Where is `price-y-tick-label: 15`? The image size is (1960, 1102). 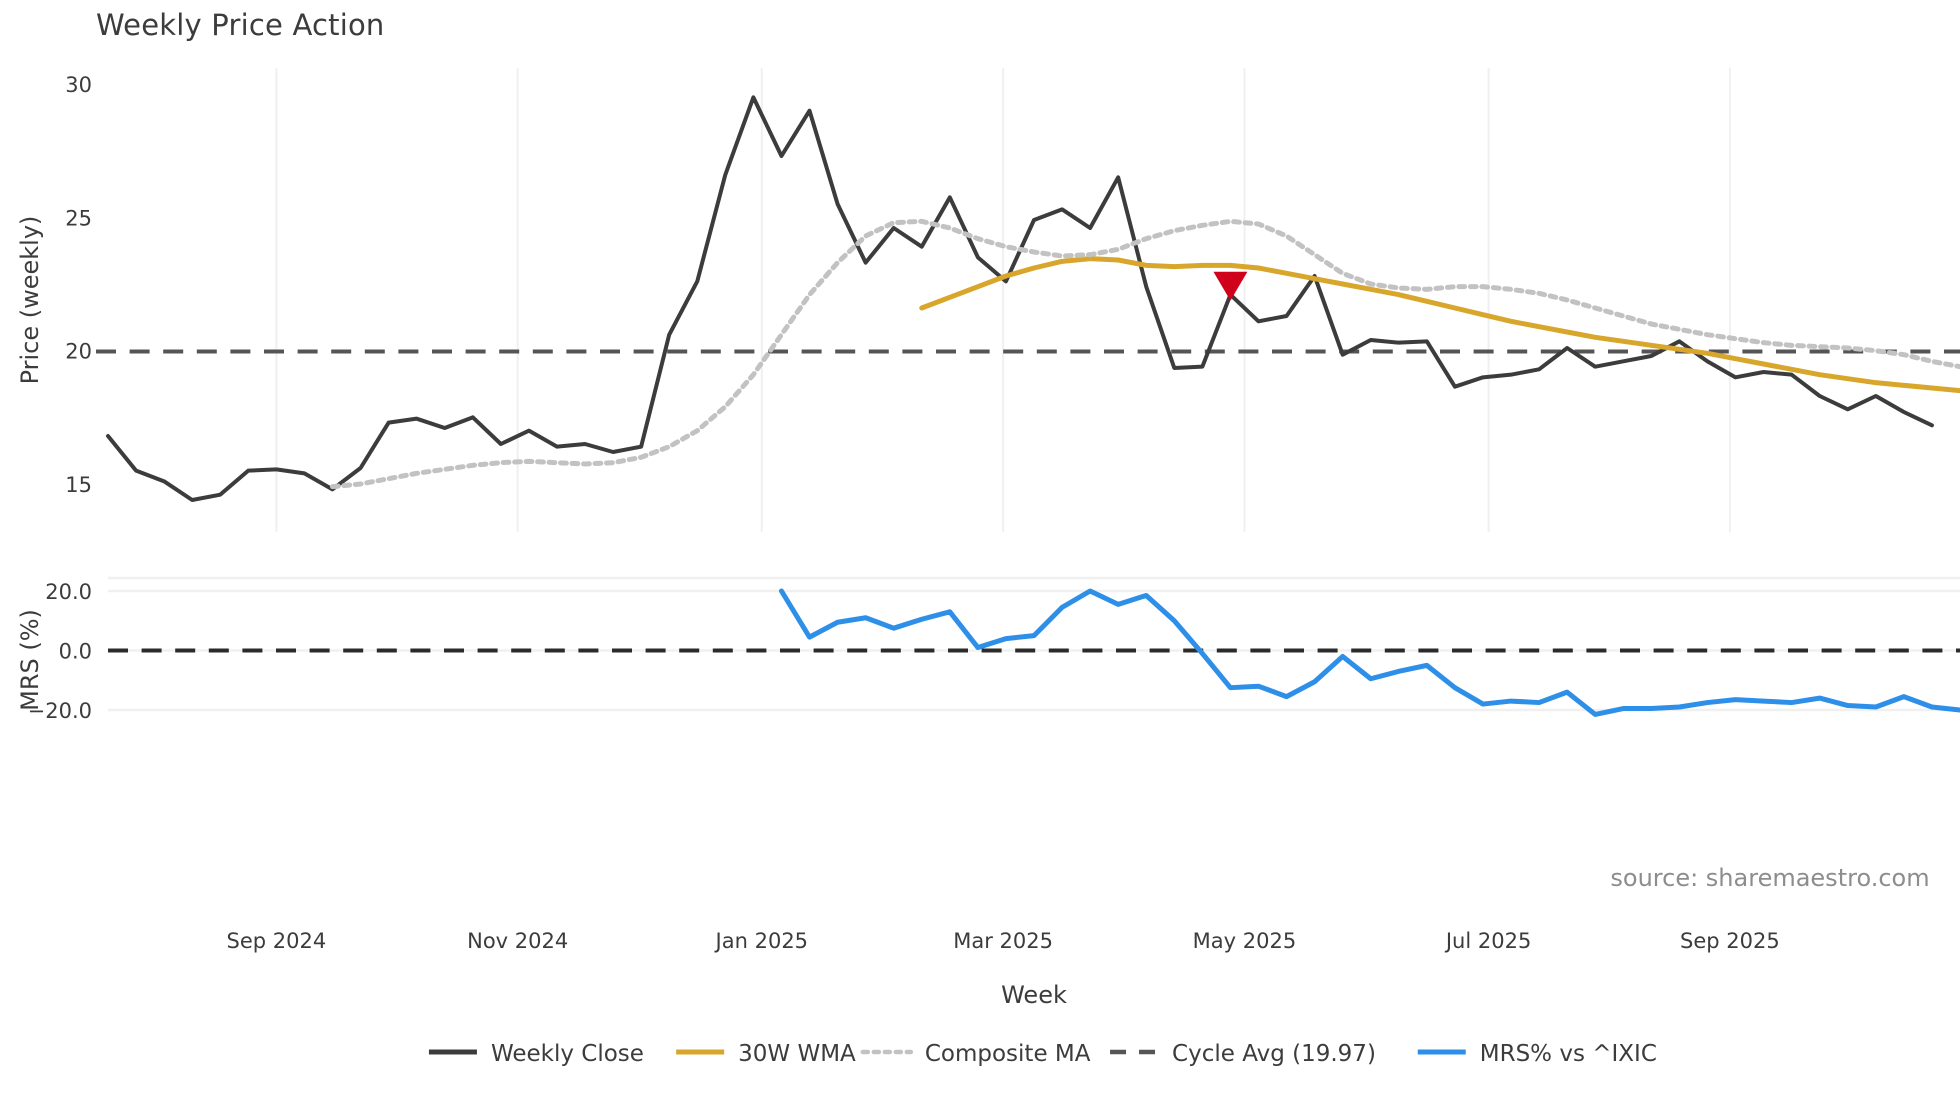
price-y-tick-label: 15 is located at coordinates (78, 485).